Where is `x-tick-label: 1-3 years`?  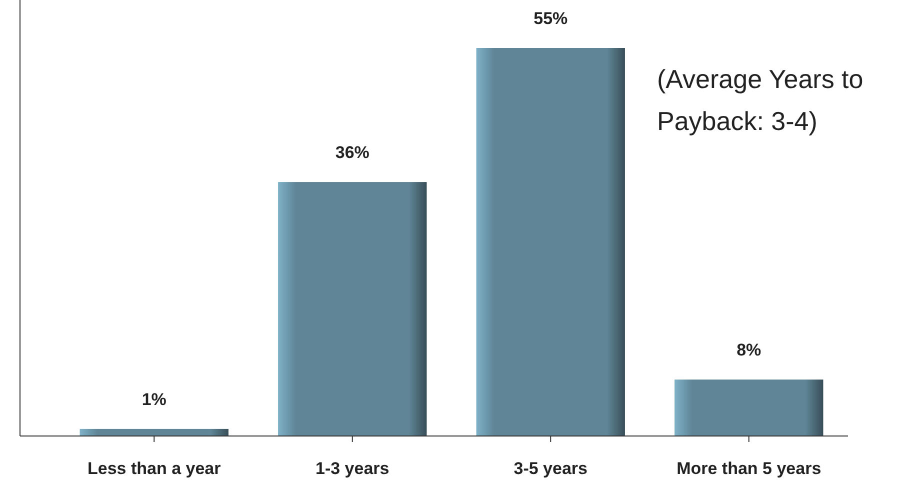
x-tick-label: 1-3 years is located at coordinates (353, 468).